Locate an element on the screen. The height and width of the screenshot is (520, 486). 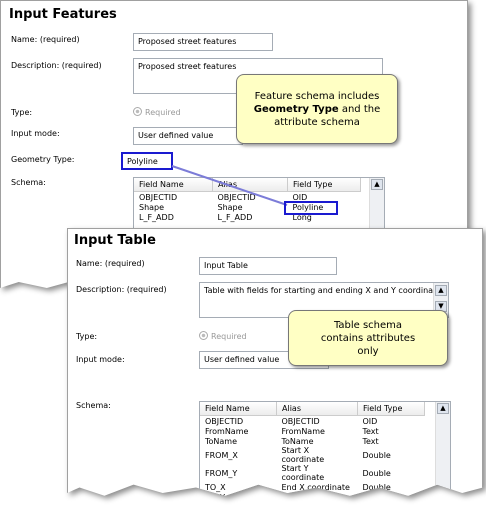
callout-bold: Geometry Type is located at coordinates (296, 109).